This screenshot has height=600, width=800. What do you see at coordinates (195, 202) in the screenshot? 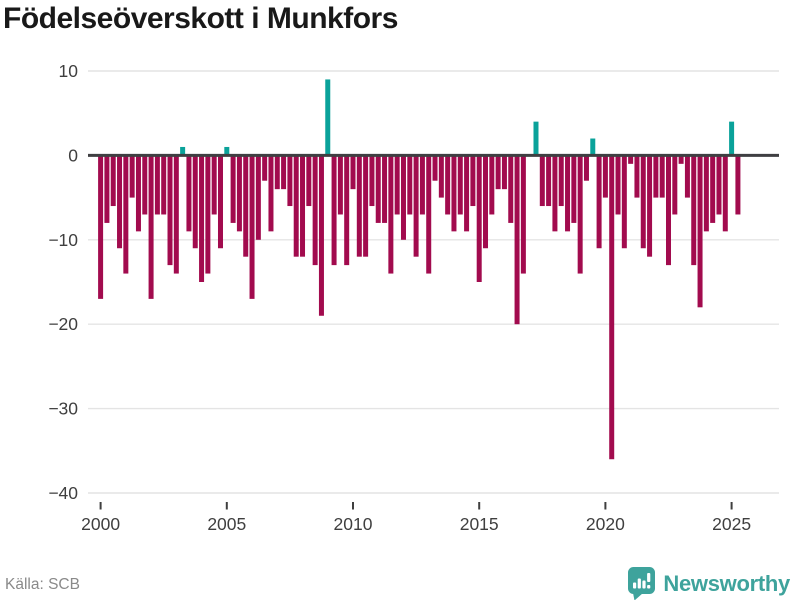
I see `bar-2003-Q4` at bounding box center [195, 202].